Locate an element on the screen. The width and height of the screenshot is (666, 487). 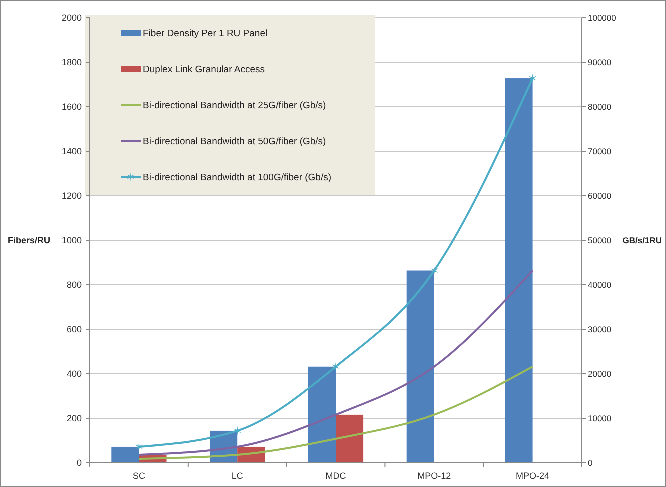
legend-label: Duplex Link Granular Access is located at coordinates (204, 70).